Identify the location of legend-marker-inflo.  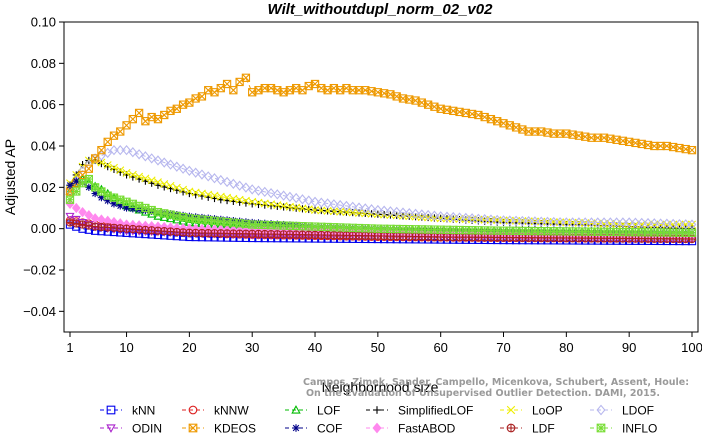
(601, 428).